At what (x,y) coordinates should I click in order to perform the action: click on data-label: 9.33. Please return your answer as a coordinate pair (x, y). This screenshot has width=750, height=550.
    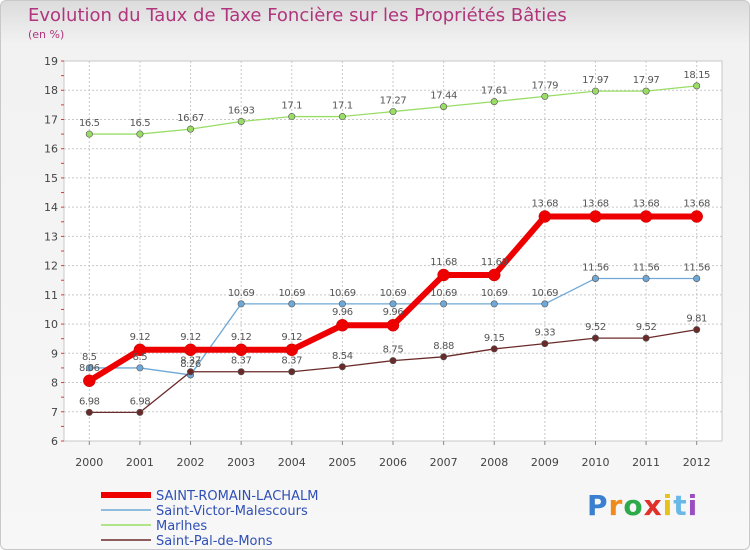
    Looking at the image, I should click on (545, 333).